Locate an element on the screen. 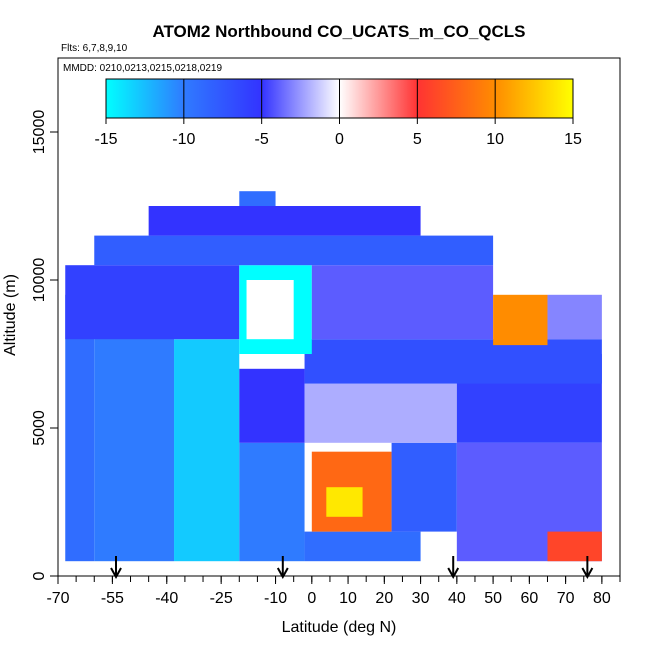  colorbar-tick-label-4: 5 is located at coordinates (417, 139).